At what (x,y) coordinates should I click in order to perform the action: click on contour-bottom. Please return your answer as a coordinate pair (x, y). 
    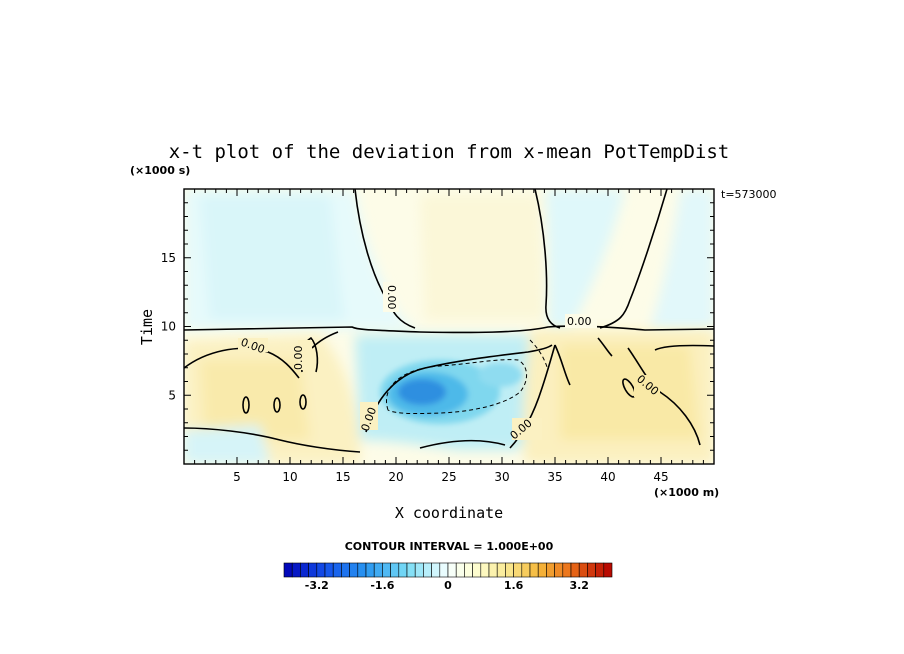
    Looking at the image, I should click on (462, 444).